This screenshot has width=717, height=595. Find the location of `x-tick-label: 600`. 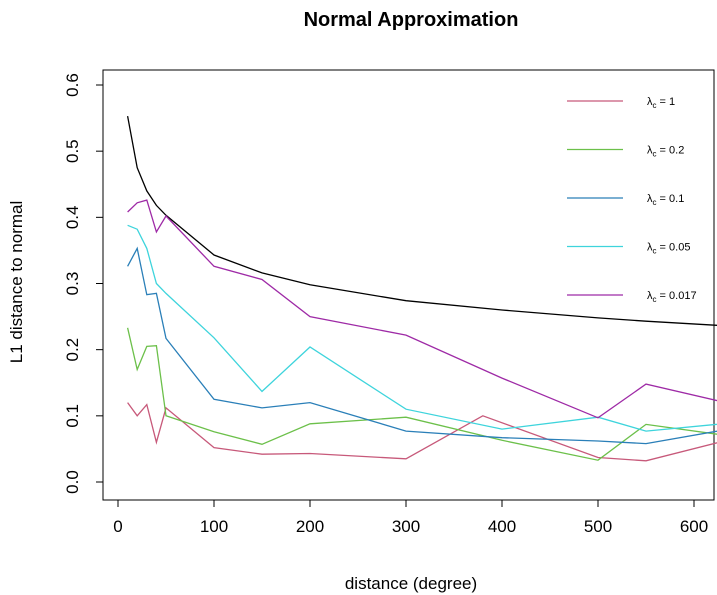

x-tick-label: 600 is located at coordinates (694, 526).